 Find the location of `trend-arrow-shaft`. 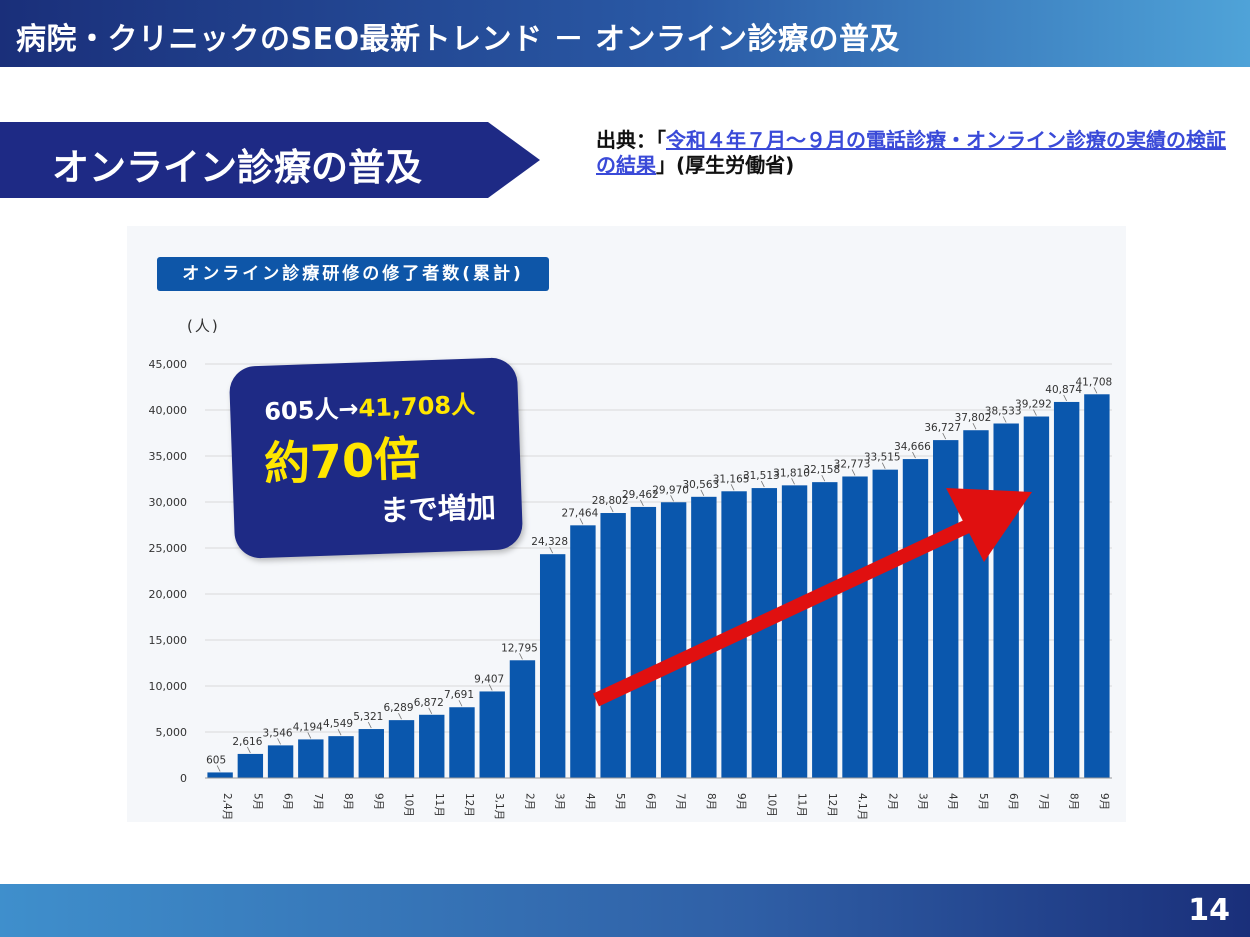

trend-arrow-shaft is located at coordinates (790, 609).